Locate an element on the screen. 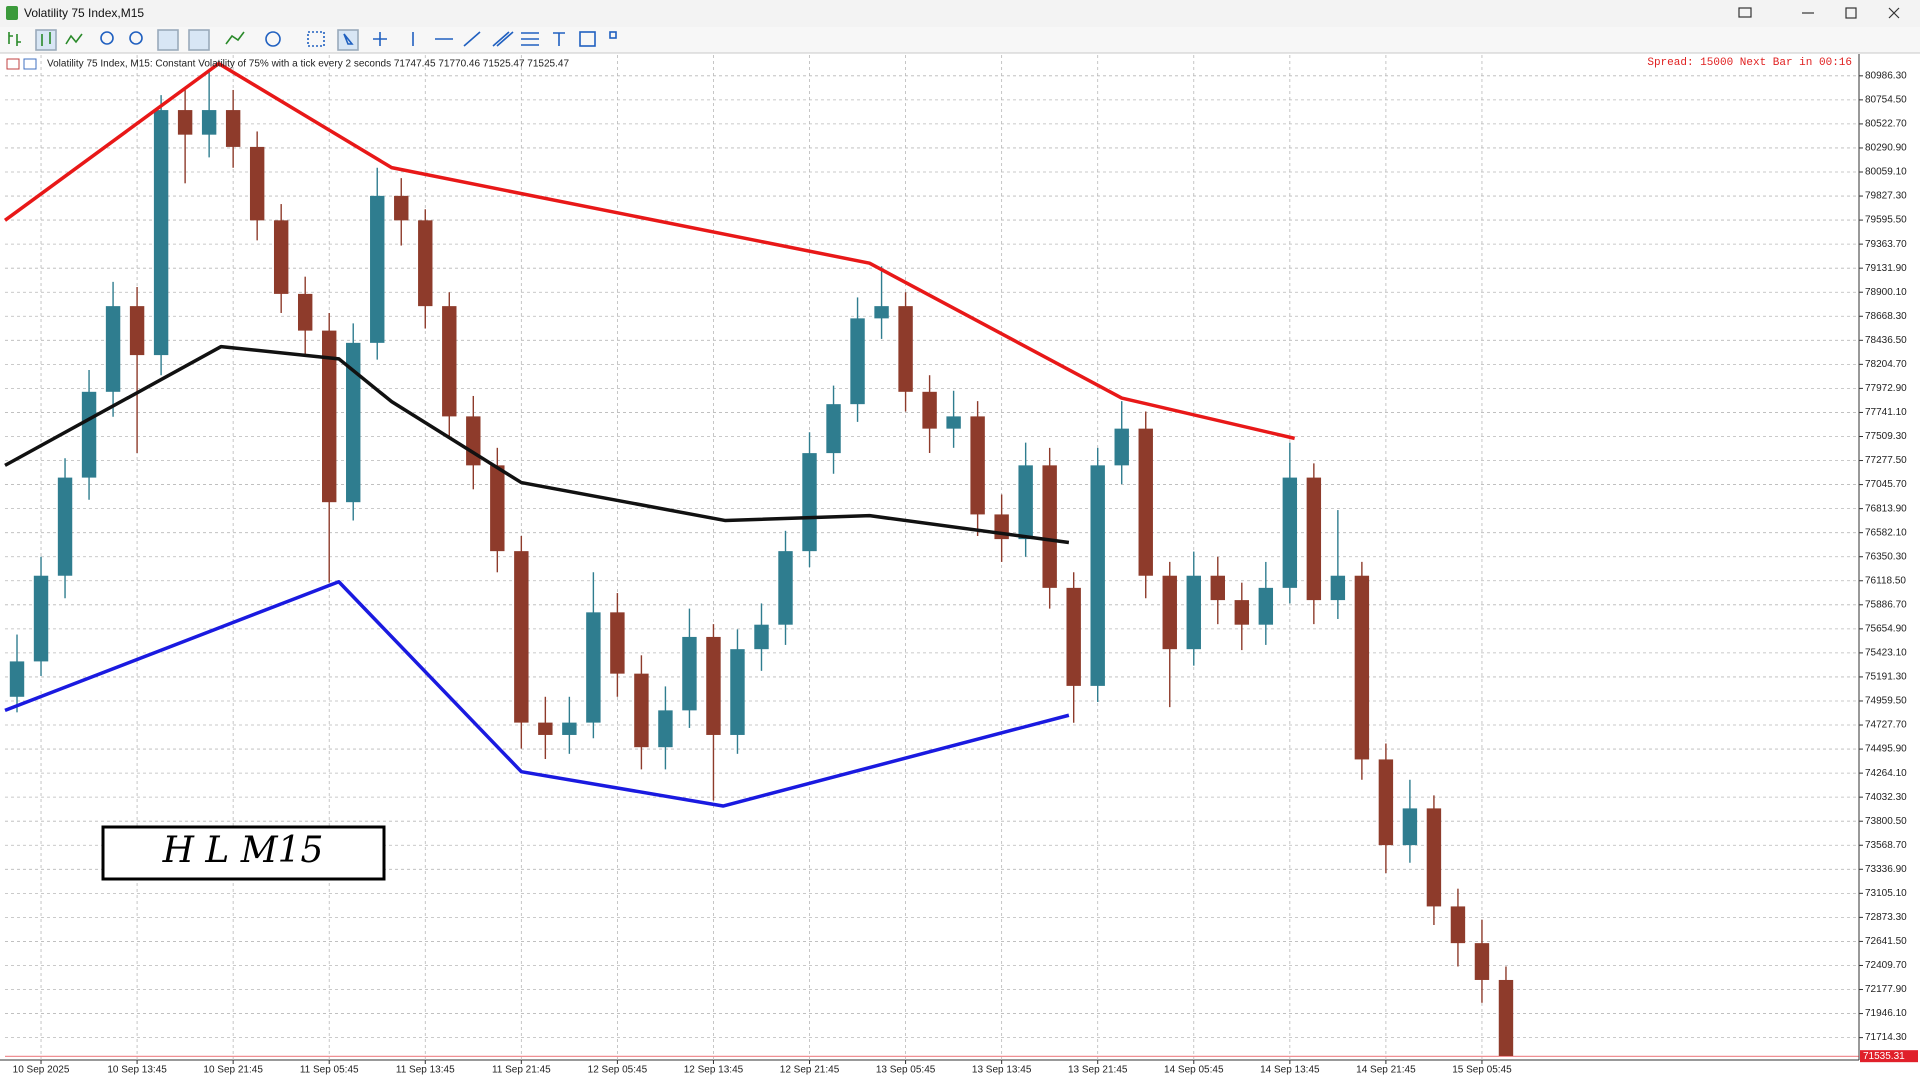 The width and height of the screenshot is (1920, 1080). app-icon is located at coordinates (12, 13).